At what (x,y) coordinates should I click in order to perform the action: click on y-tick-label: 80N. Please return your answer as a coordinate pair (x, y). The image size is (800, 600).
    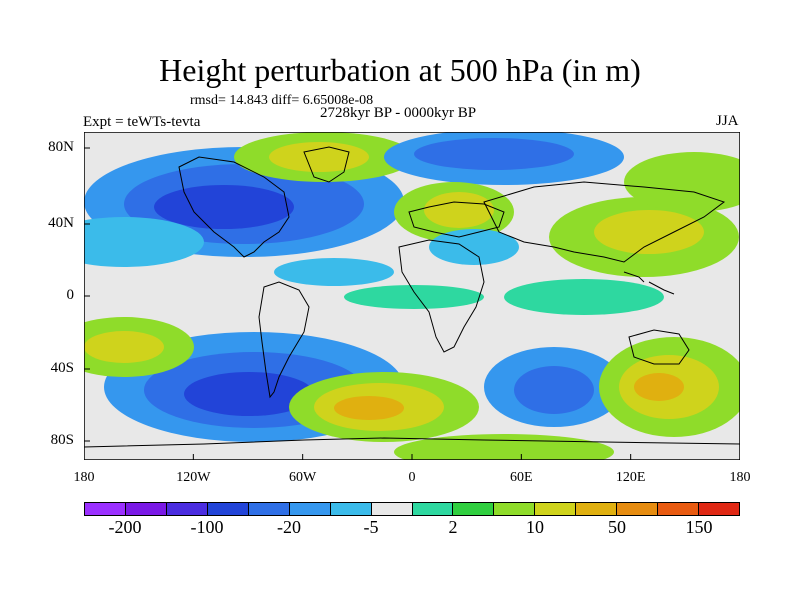
    Looking at the image, I should click on (61, 147).